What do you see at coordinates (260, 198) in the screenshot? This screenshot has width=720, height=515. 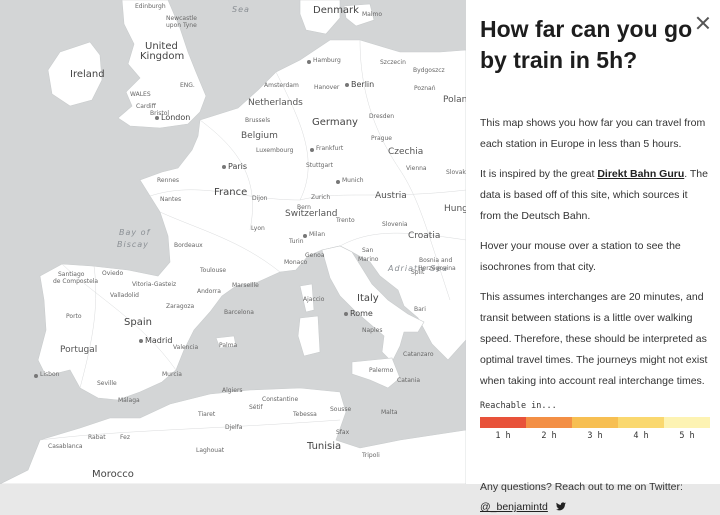 I see `city-label-dijon: Dijon` at bounding box center [260, 198].